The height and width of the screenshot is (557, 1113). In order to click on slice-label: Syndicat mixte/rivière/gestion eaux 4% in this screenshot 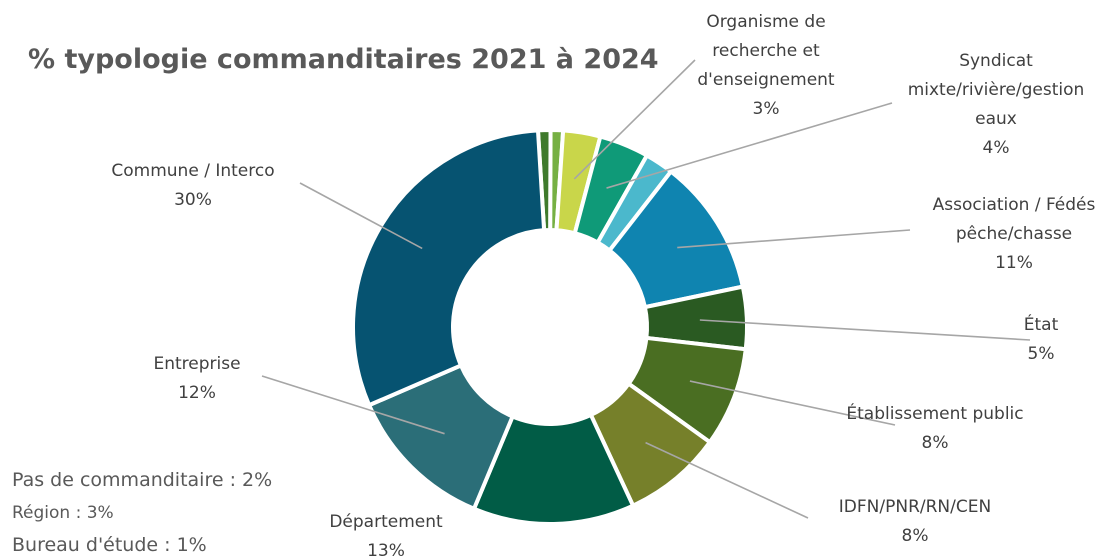, I will do `click(996, 104)`.